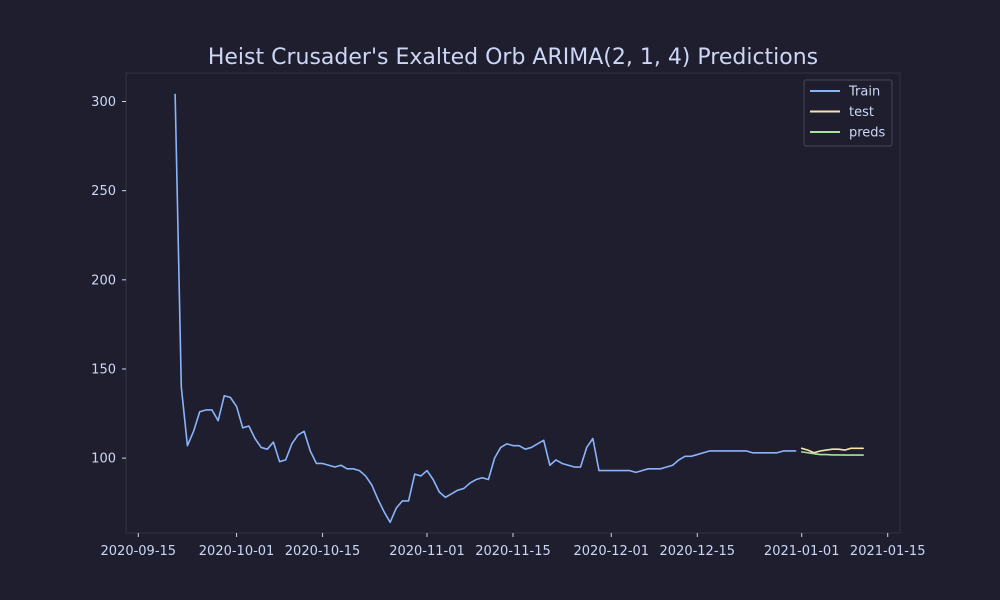  What do you see at coordinates (832, 453) in the screenshot?
I see `series-line-preds` at bounding box center [832, 453].